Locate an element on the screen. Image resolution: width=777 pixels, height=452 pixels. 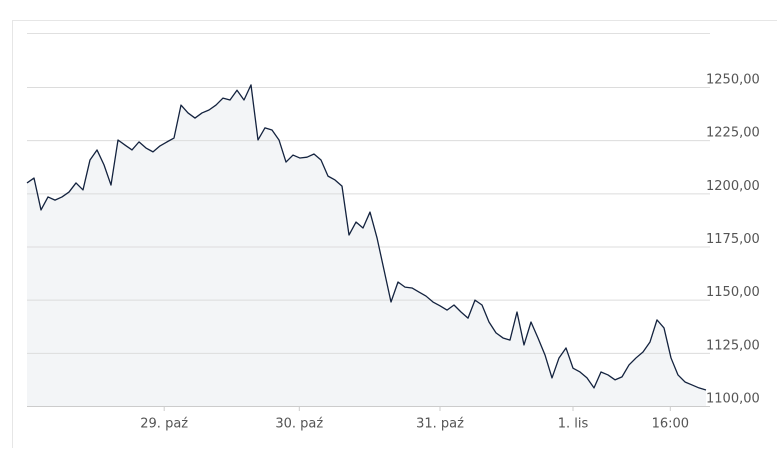
y-tick-label: 1250,00 is located at coordinates (733, 80).